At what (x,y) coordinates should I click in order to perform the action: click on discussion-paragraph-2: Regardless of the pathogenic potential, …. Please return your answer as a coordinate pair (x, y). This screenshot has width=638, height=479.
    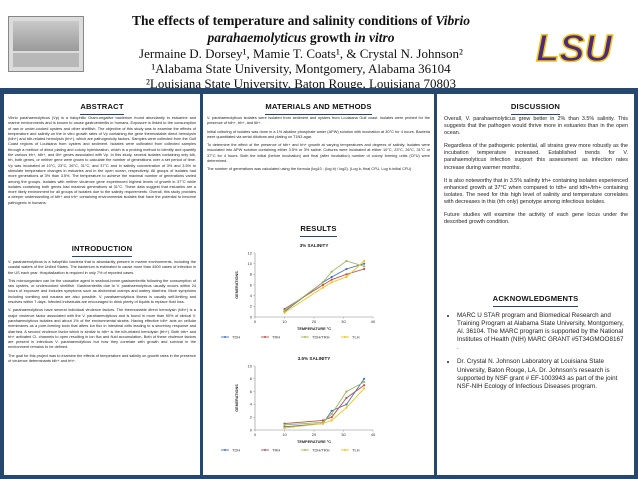
    Looking at the image, I should click on (536, 157).